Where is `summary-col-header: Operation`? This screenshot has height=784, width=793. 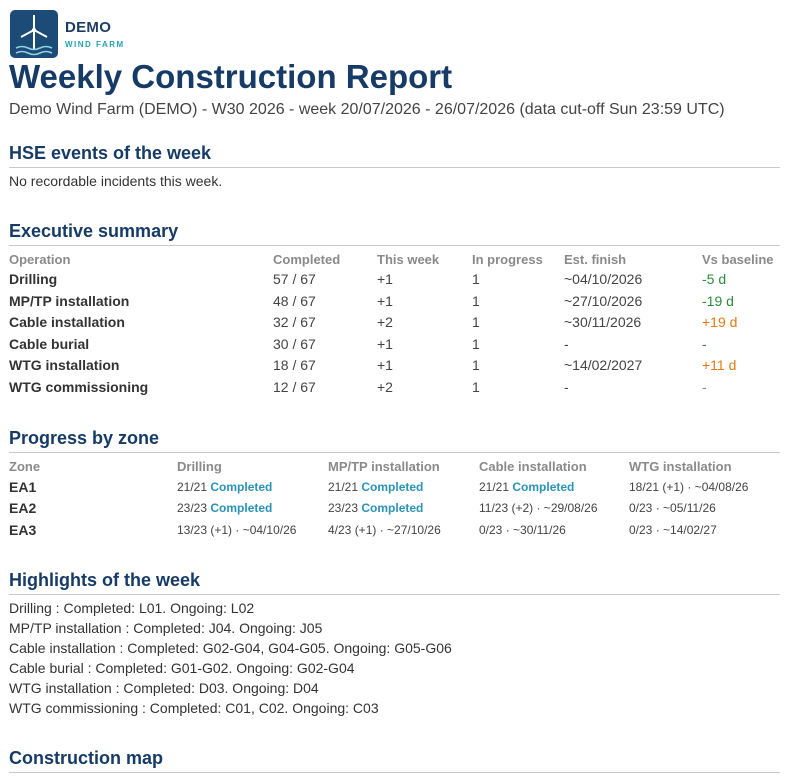
summary-col-header: Operation is located at coordinates (40, 259).